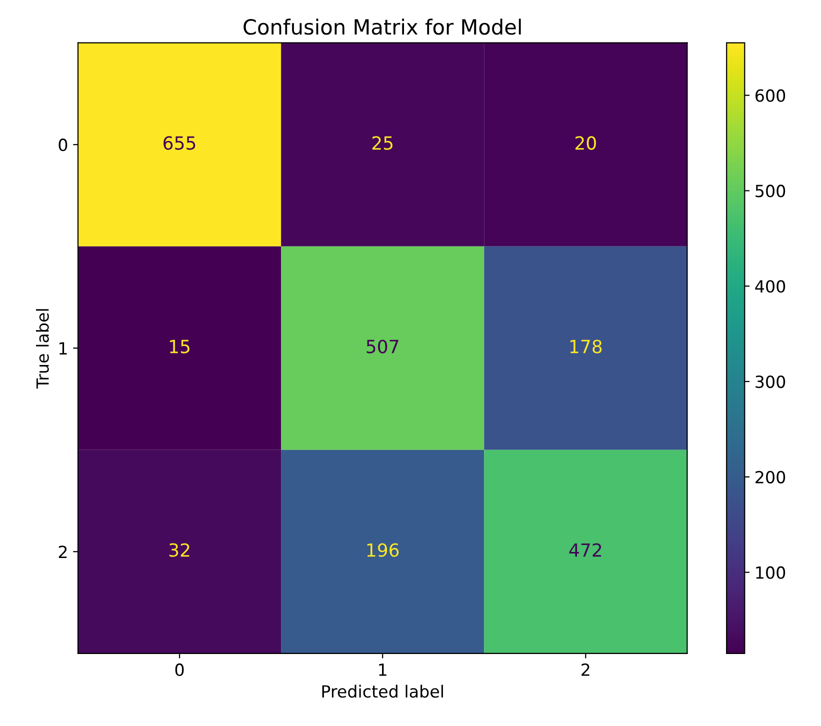  Describe the element at coordinates (382, 347) in the screenshot. I see `data-label: 507` at that location.